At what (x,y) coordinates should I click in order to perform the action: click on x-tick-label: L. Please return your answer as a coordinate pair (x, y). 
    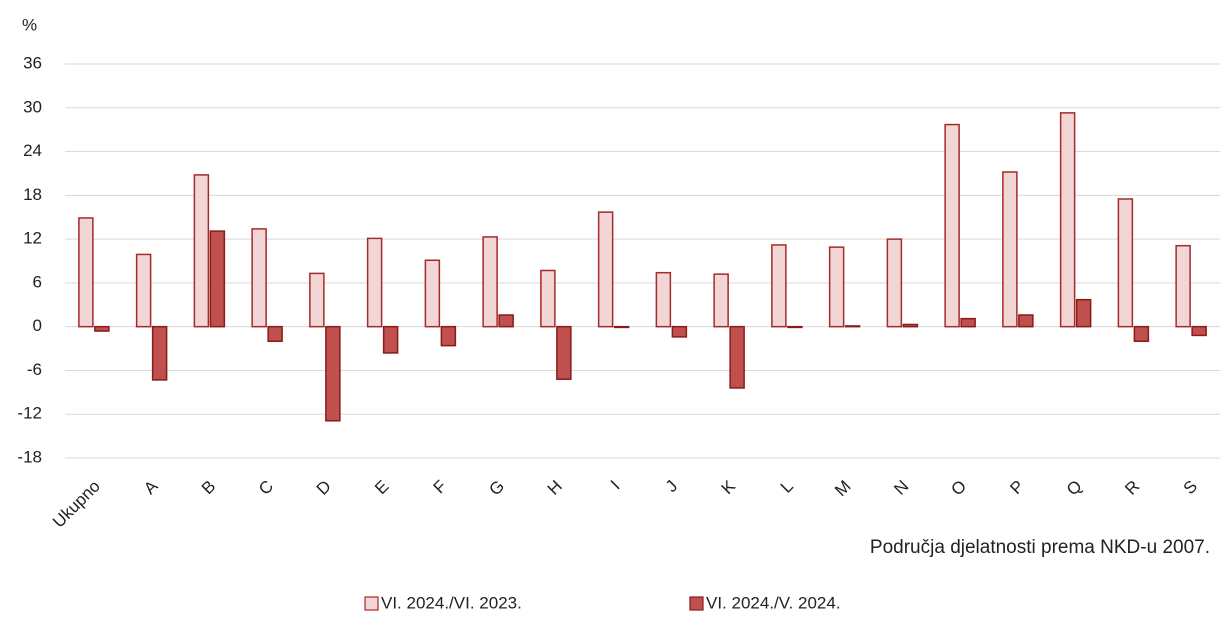
    Looking at the image, I should click on (787, 487).